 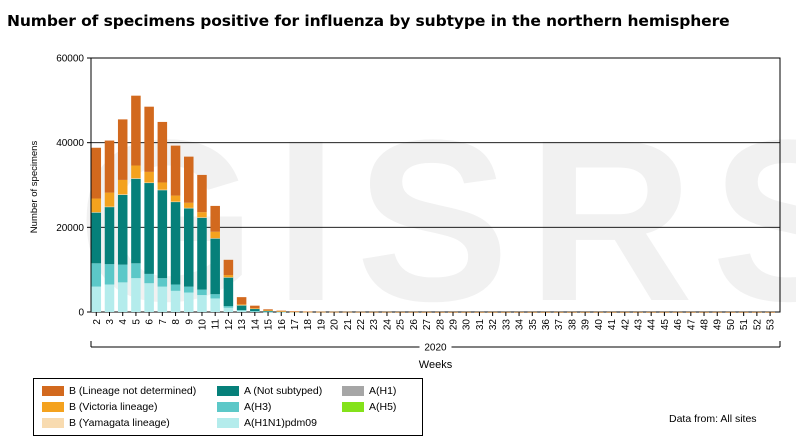 I want to click on x-tick-label: 40, so click(x=599, y=325).